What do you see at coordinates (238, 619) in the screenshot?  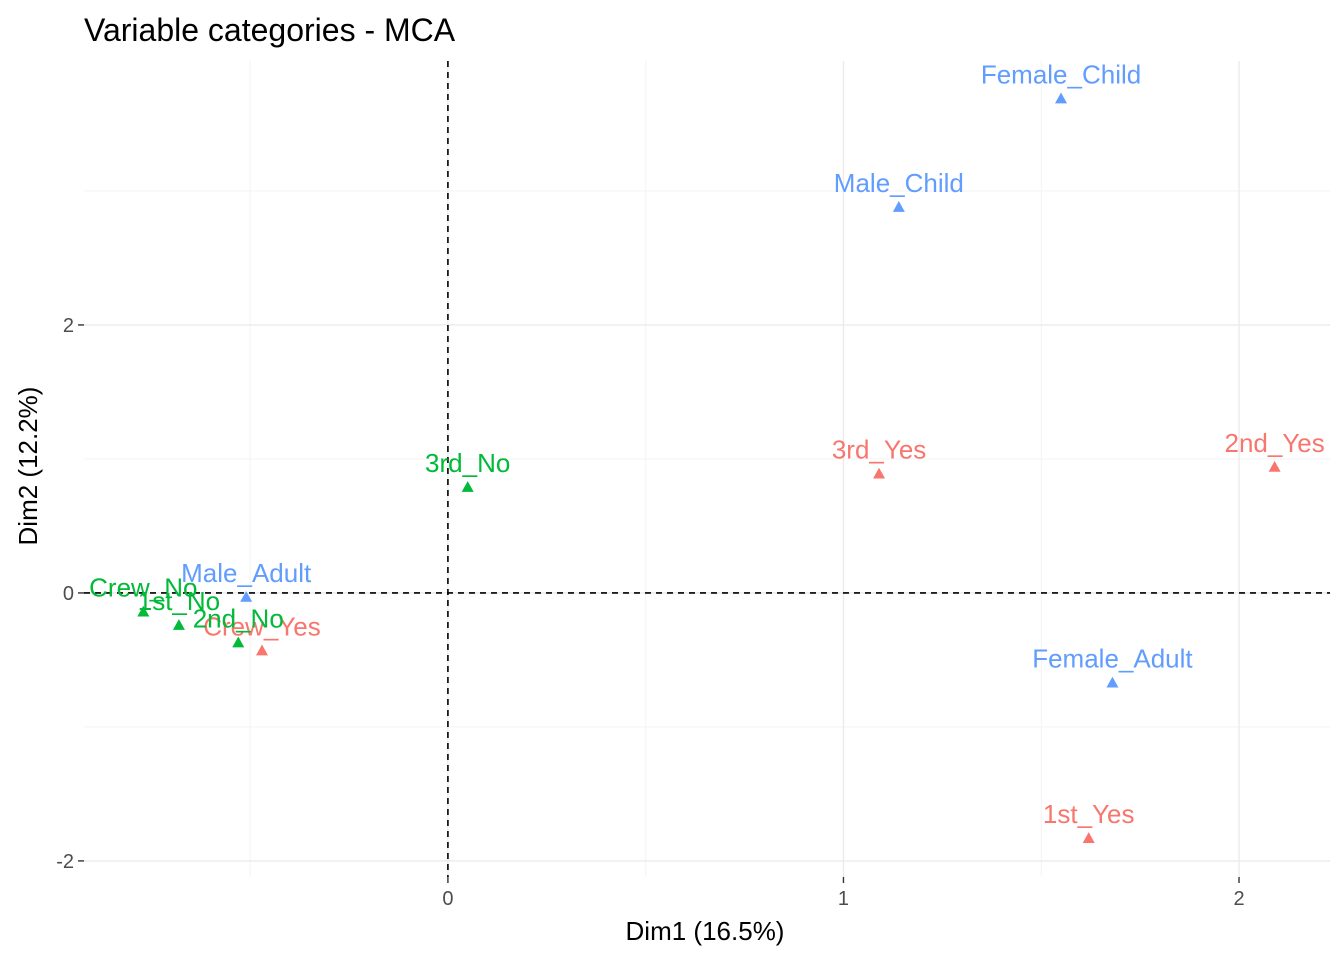 I see `label-2nd-no: 2nd_No` at bounding box center [238, 619].